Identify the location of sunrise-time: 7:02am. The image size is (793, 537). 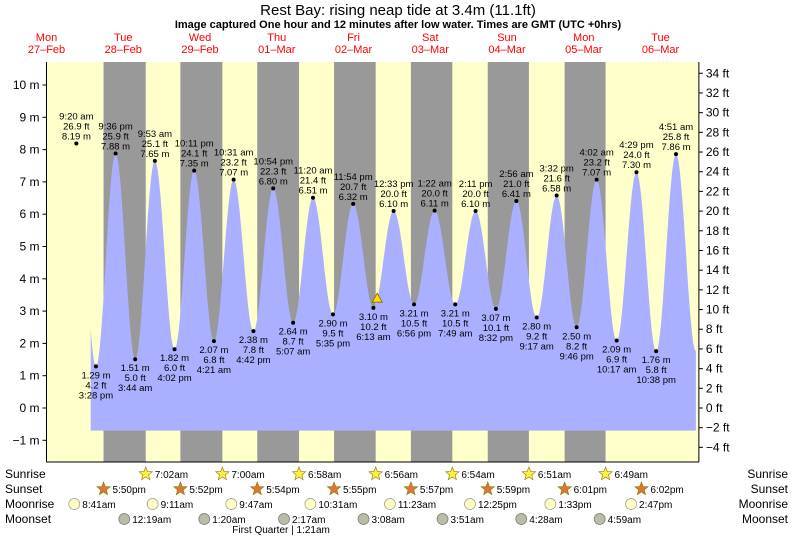
(171, 475).